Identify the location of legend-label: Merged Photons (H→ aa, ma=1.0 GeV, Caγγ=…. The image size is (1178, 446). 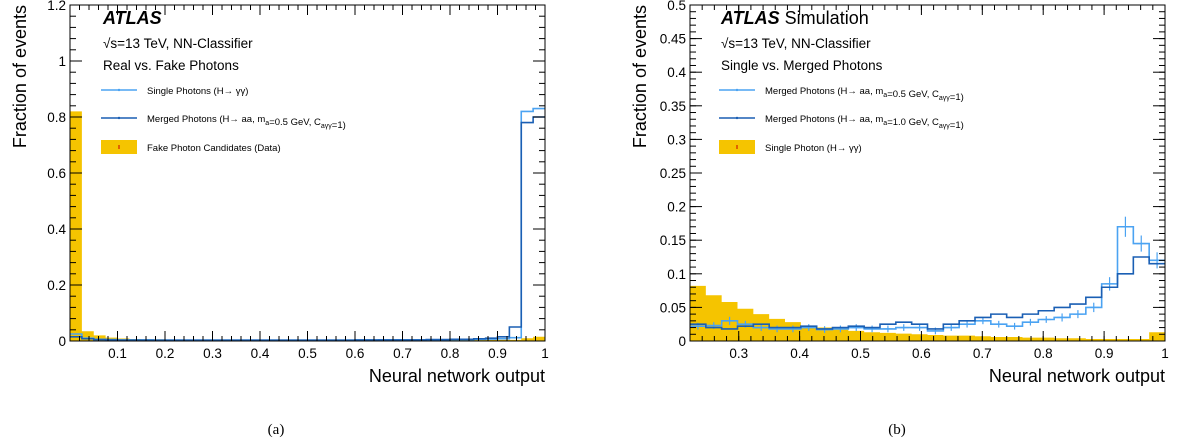
(864, 122).